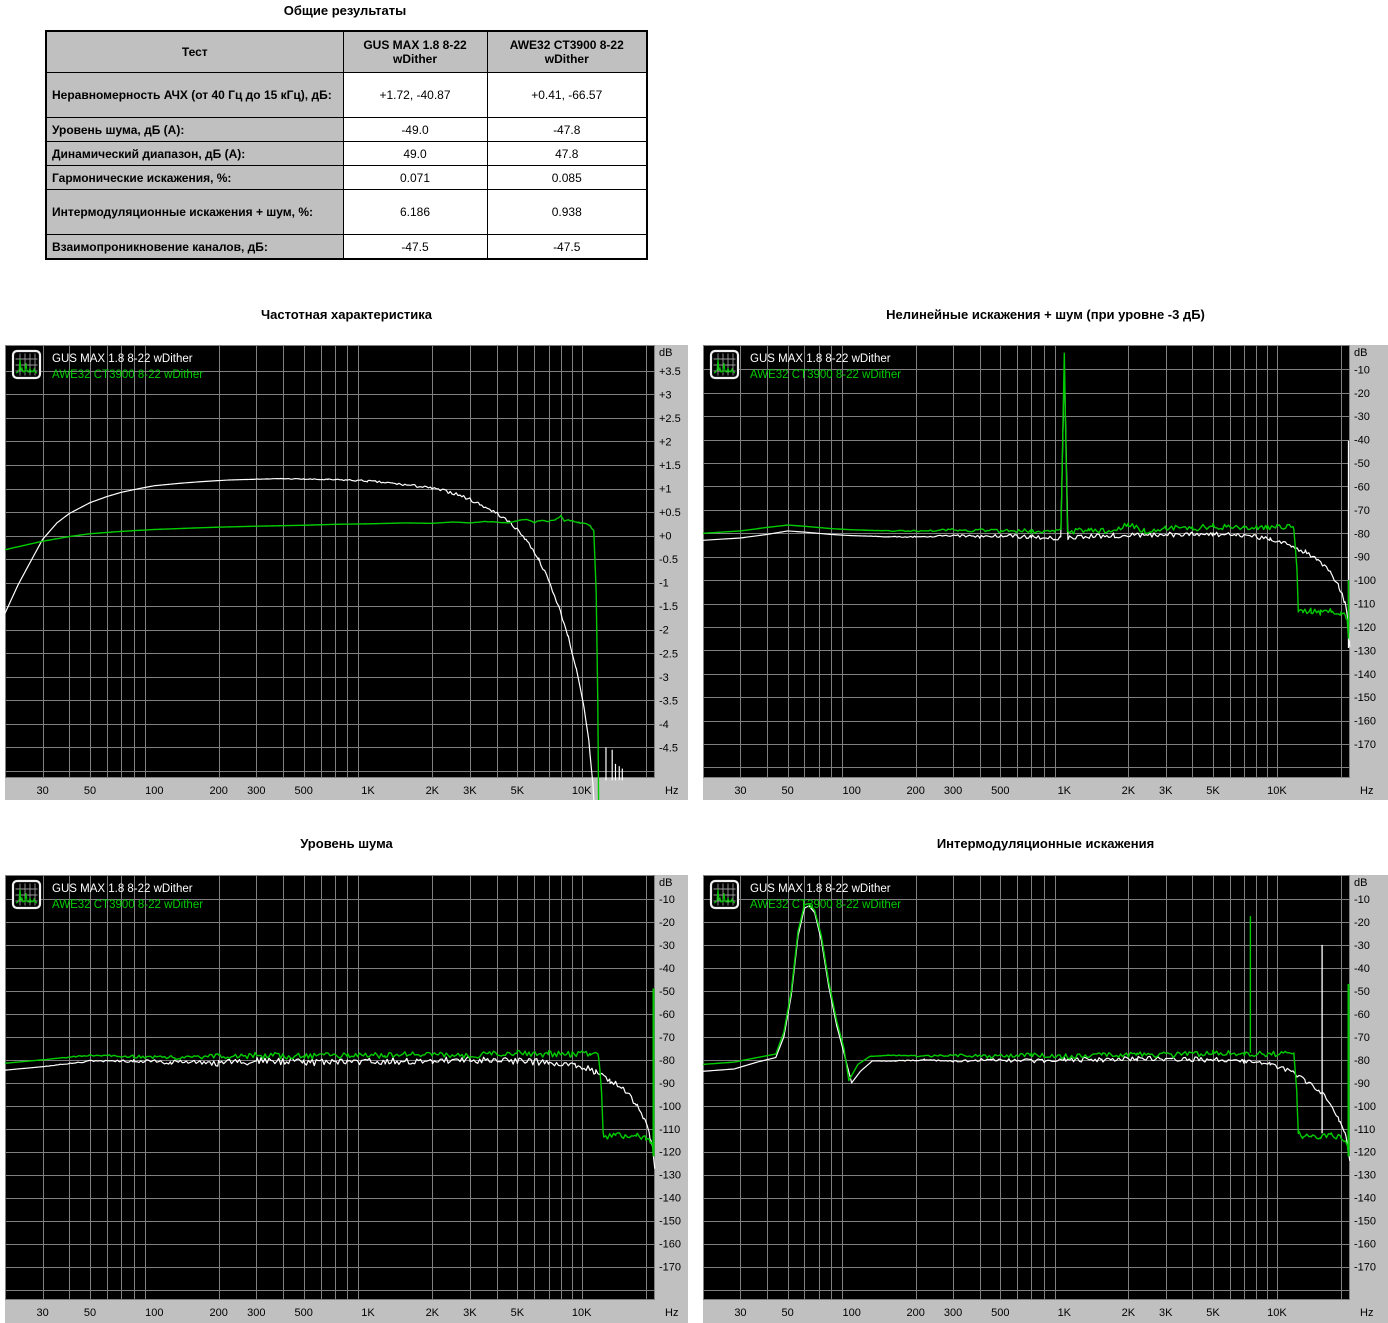 The height and width of the screenshot is (1323, 1388). What do you see at coordinates (671, 572) in the screenshot?
I see `y-axis-gutter` at bounding box center [671, 572].